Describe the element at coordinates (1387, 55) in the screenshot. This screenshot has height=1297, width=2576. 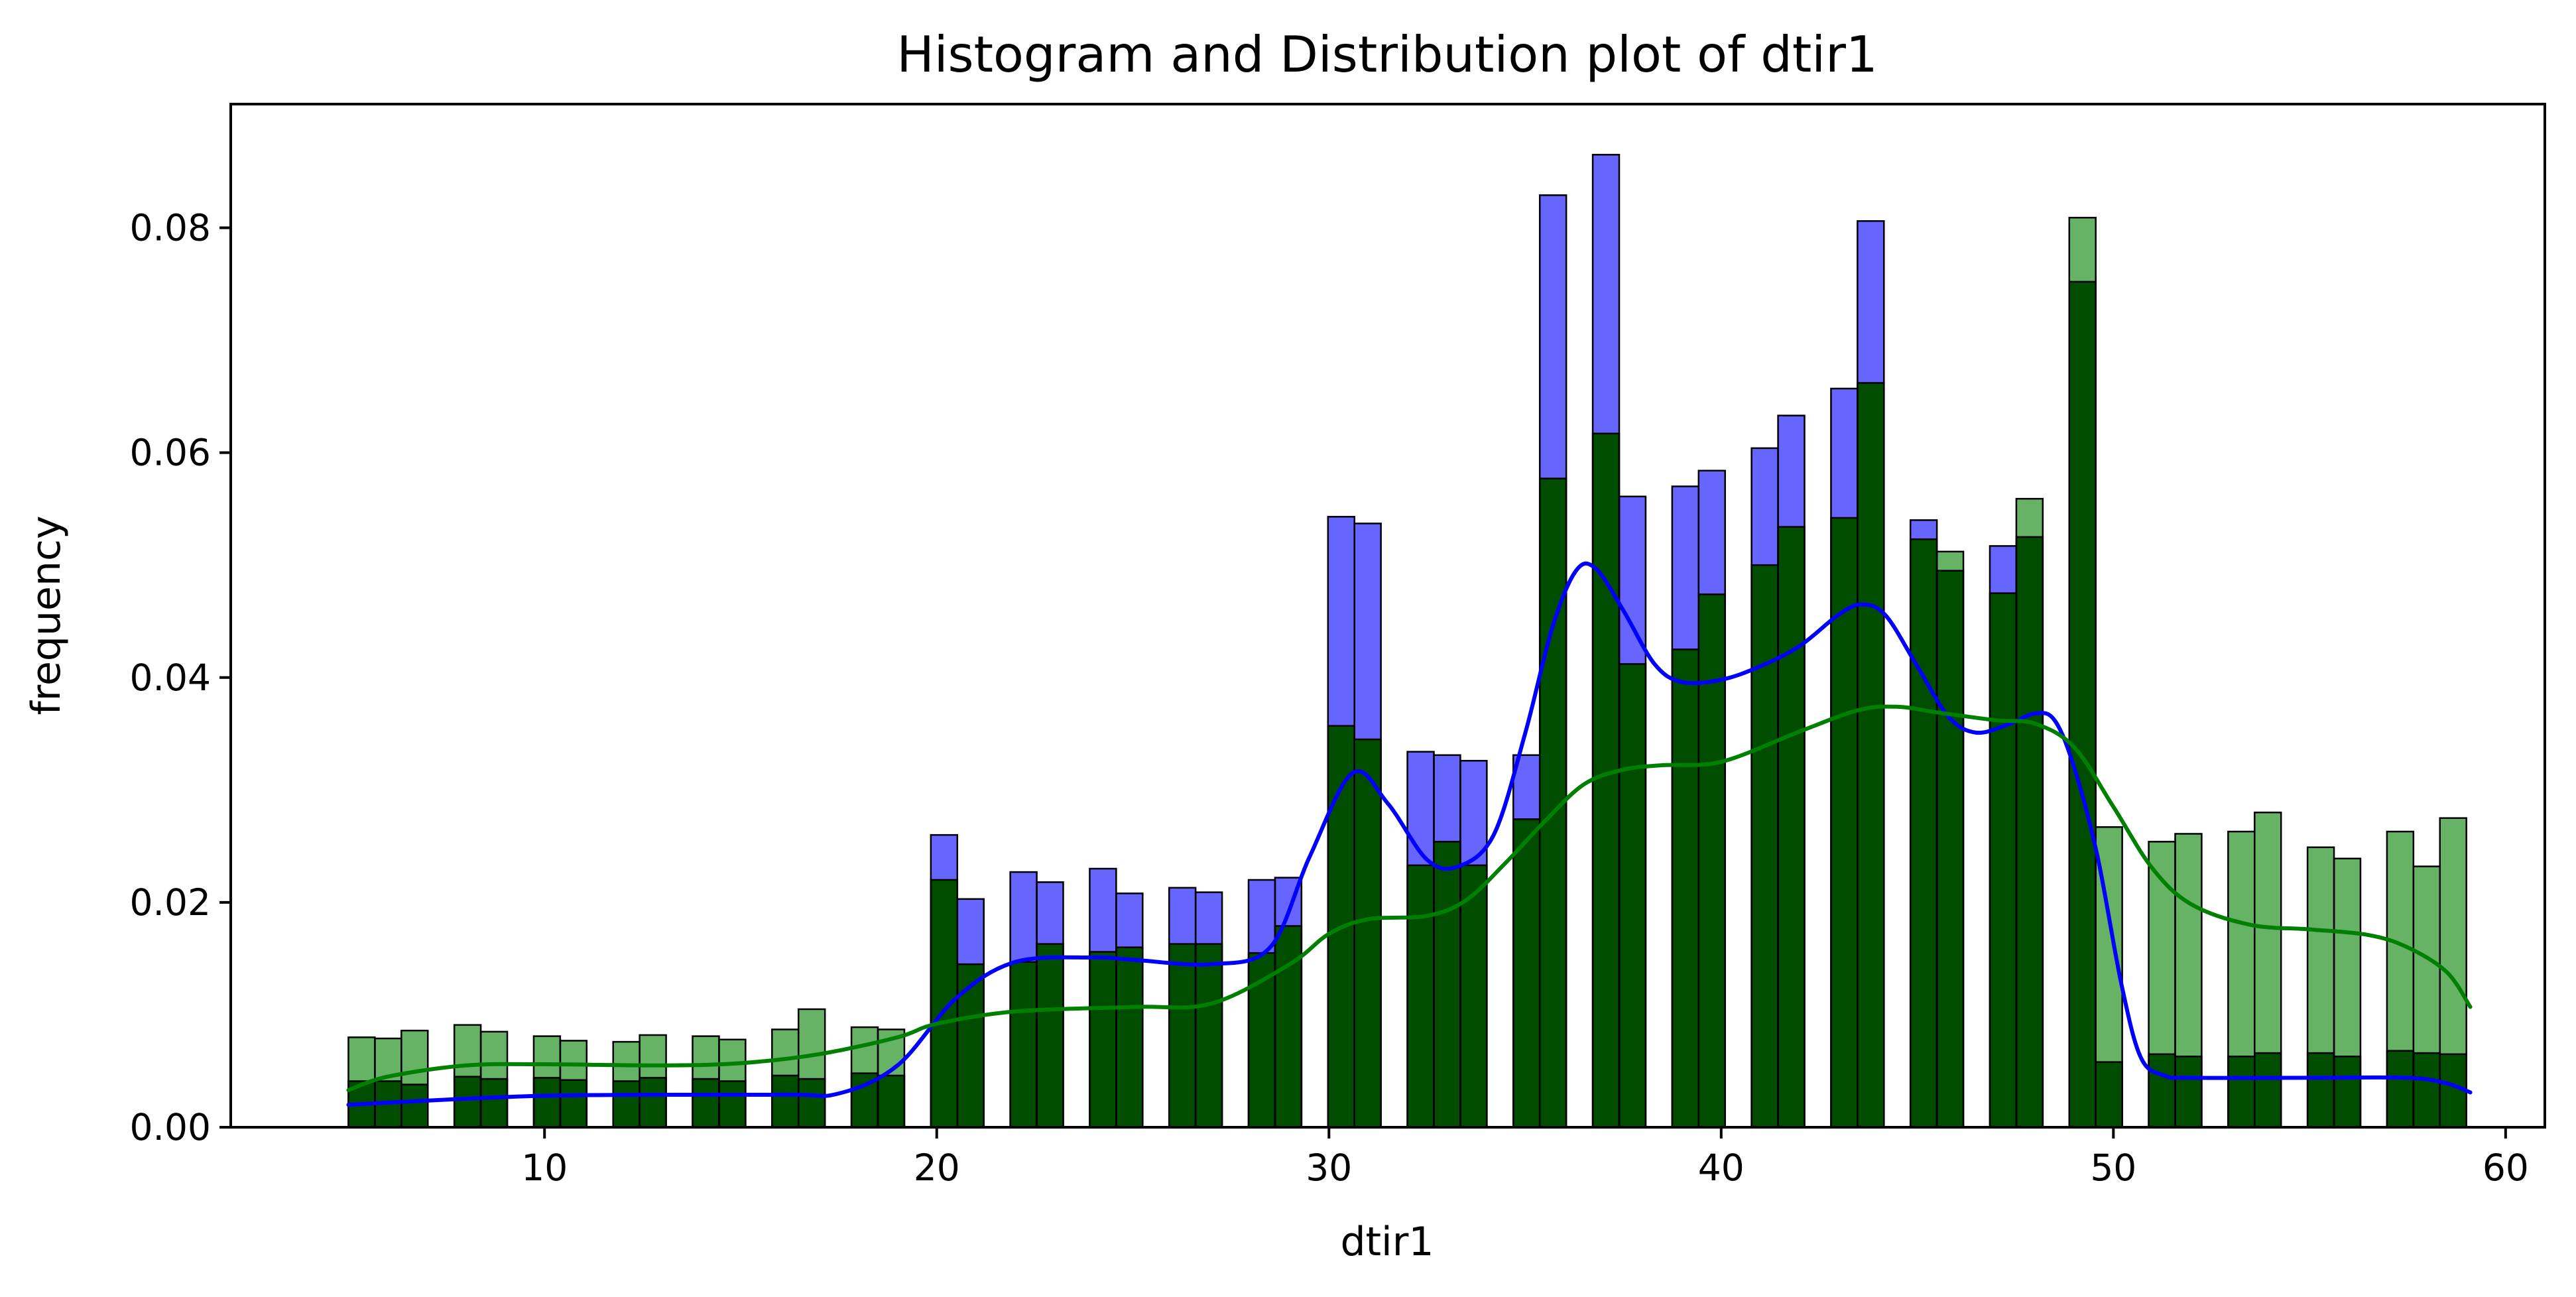
I see `chart-title: Histogram and Distribution plot of dtir1` at that location.